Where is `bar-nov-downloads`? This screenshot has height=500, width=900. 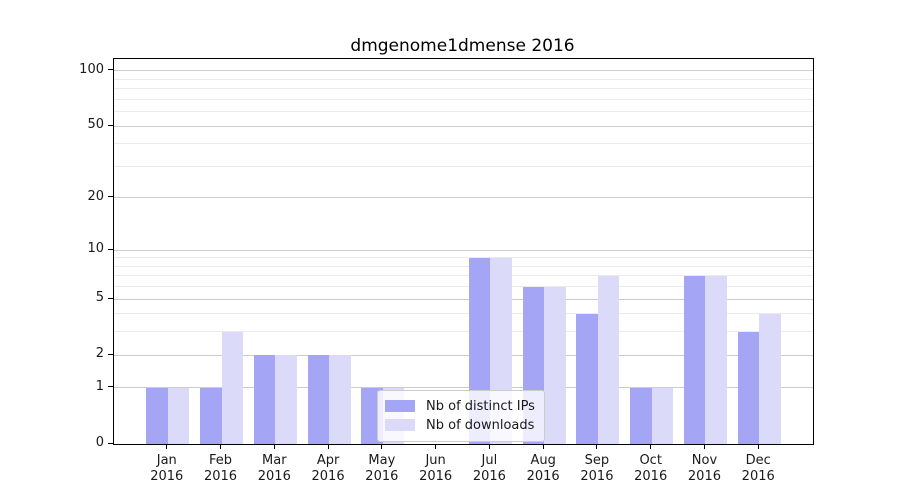 bar-nov-downloads is located at coordinates (716, 359).